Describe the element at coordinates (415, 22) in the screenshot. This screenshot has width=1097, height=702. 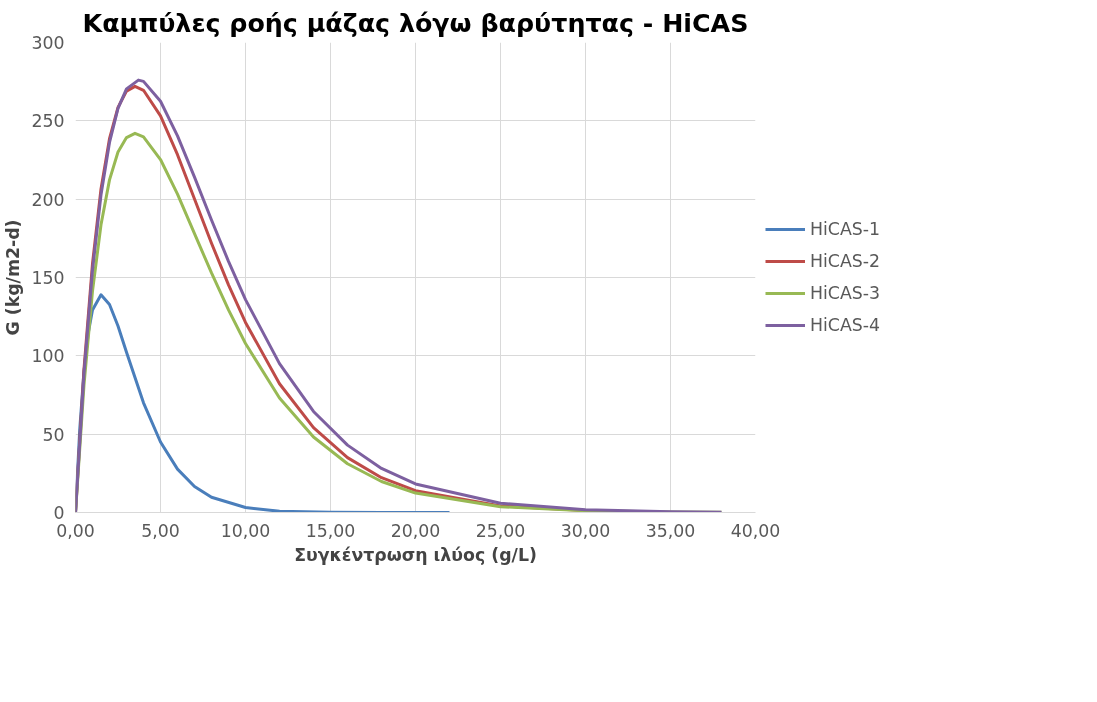
I see `chart-title: Καμπύλες ροής μάζας λόγω βαρύτητας - HiCAS` at that location.